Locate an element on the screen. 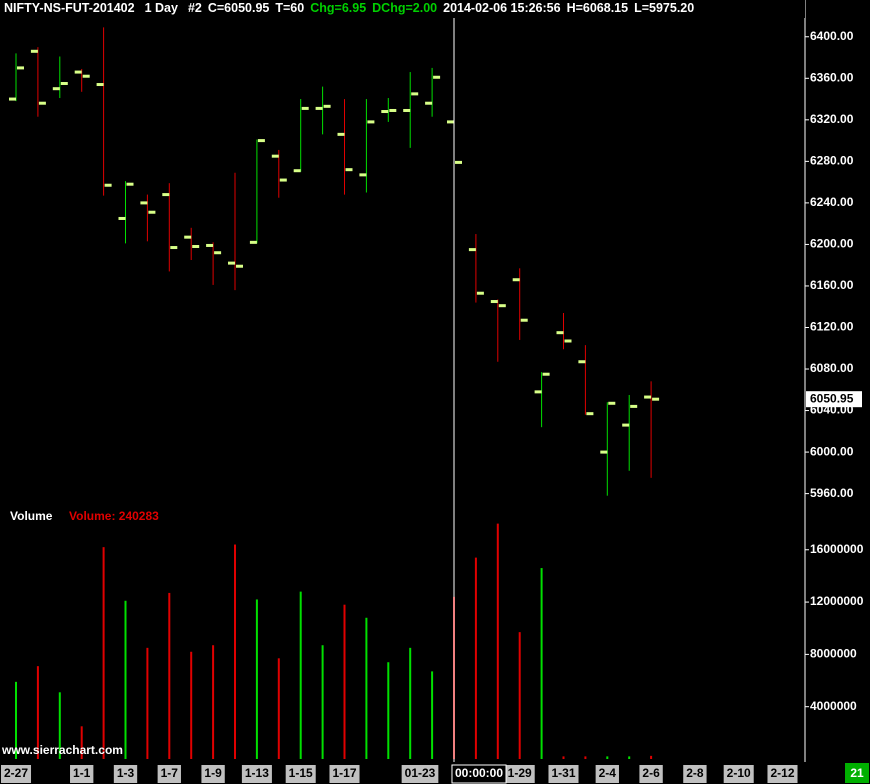 The height and width of the screenshot is (784, 870). y2-tick-label: 8000000 is located at coordinates (833, 654).